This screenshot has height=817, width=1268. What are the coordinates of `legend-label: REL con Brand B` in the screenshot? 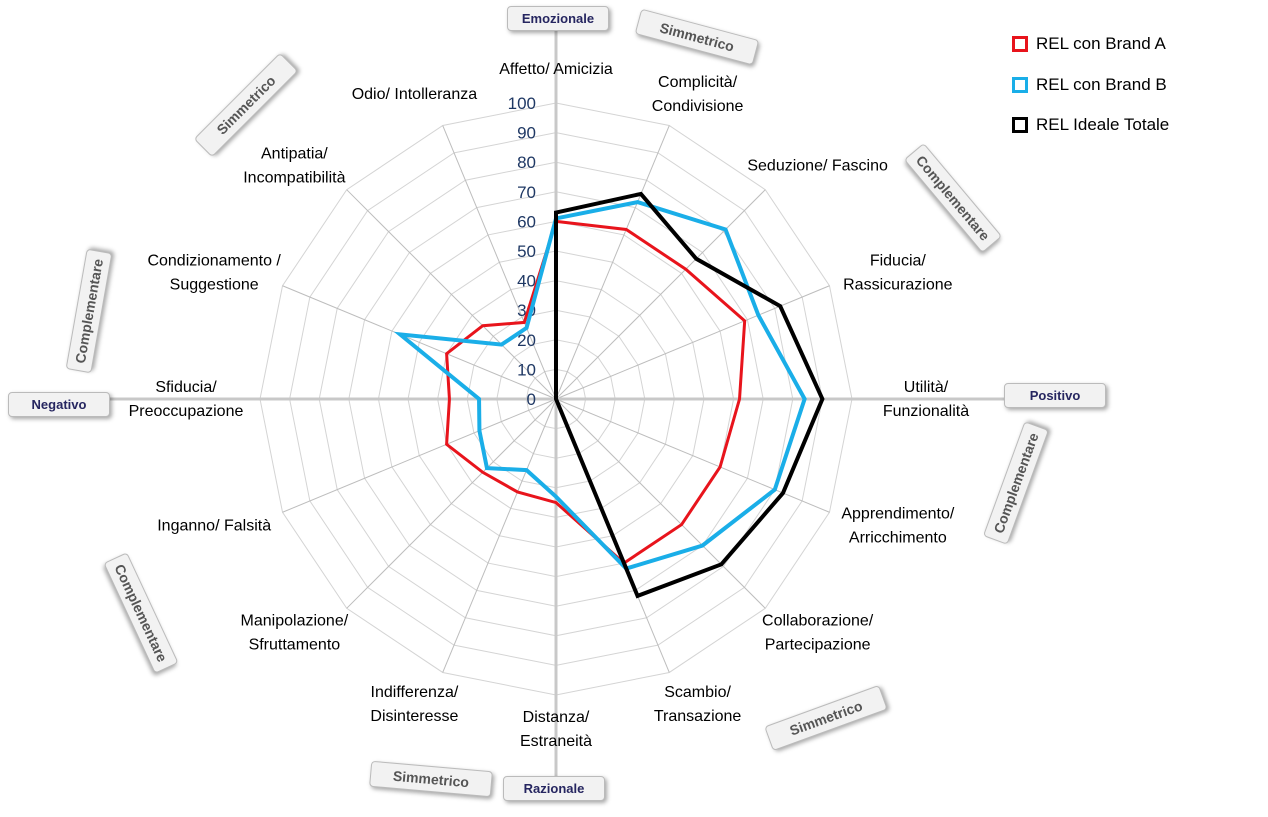 It's located at (1101, 84).